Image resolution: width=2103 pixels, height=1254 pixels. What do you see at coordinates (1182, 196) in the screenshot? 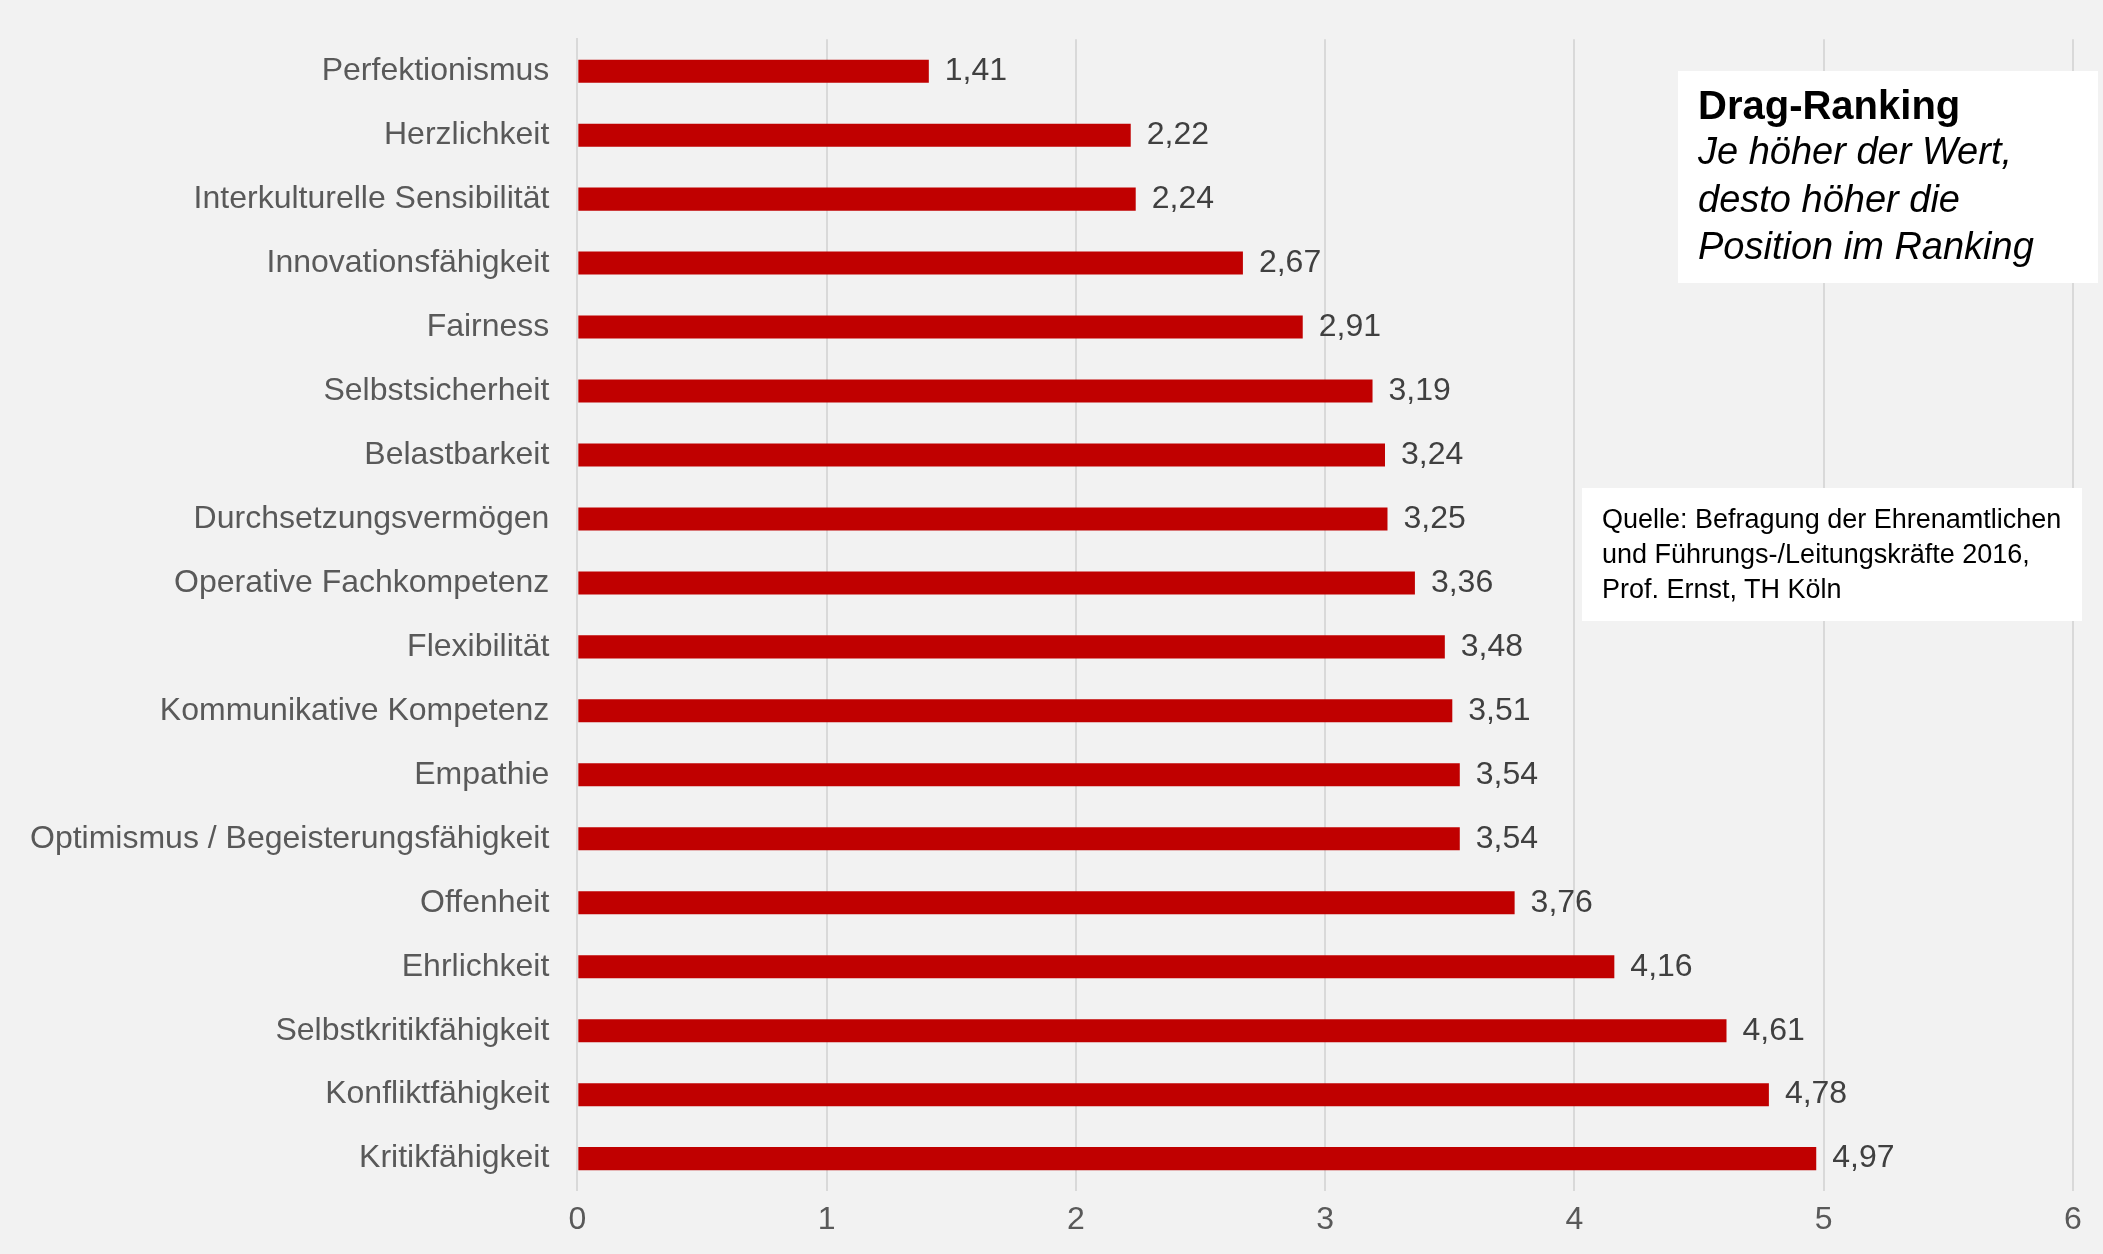
I see `data-label: 2,24` at bounding box center [1182, 196].